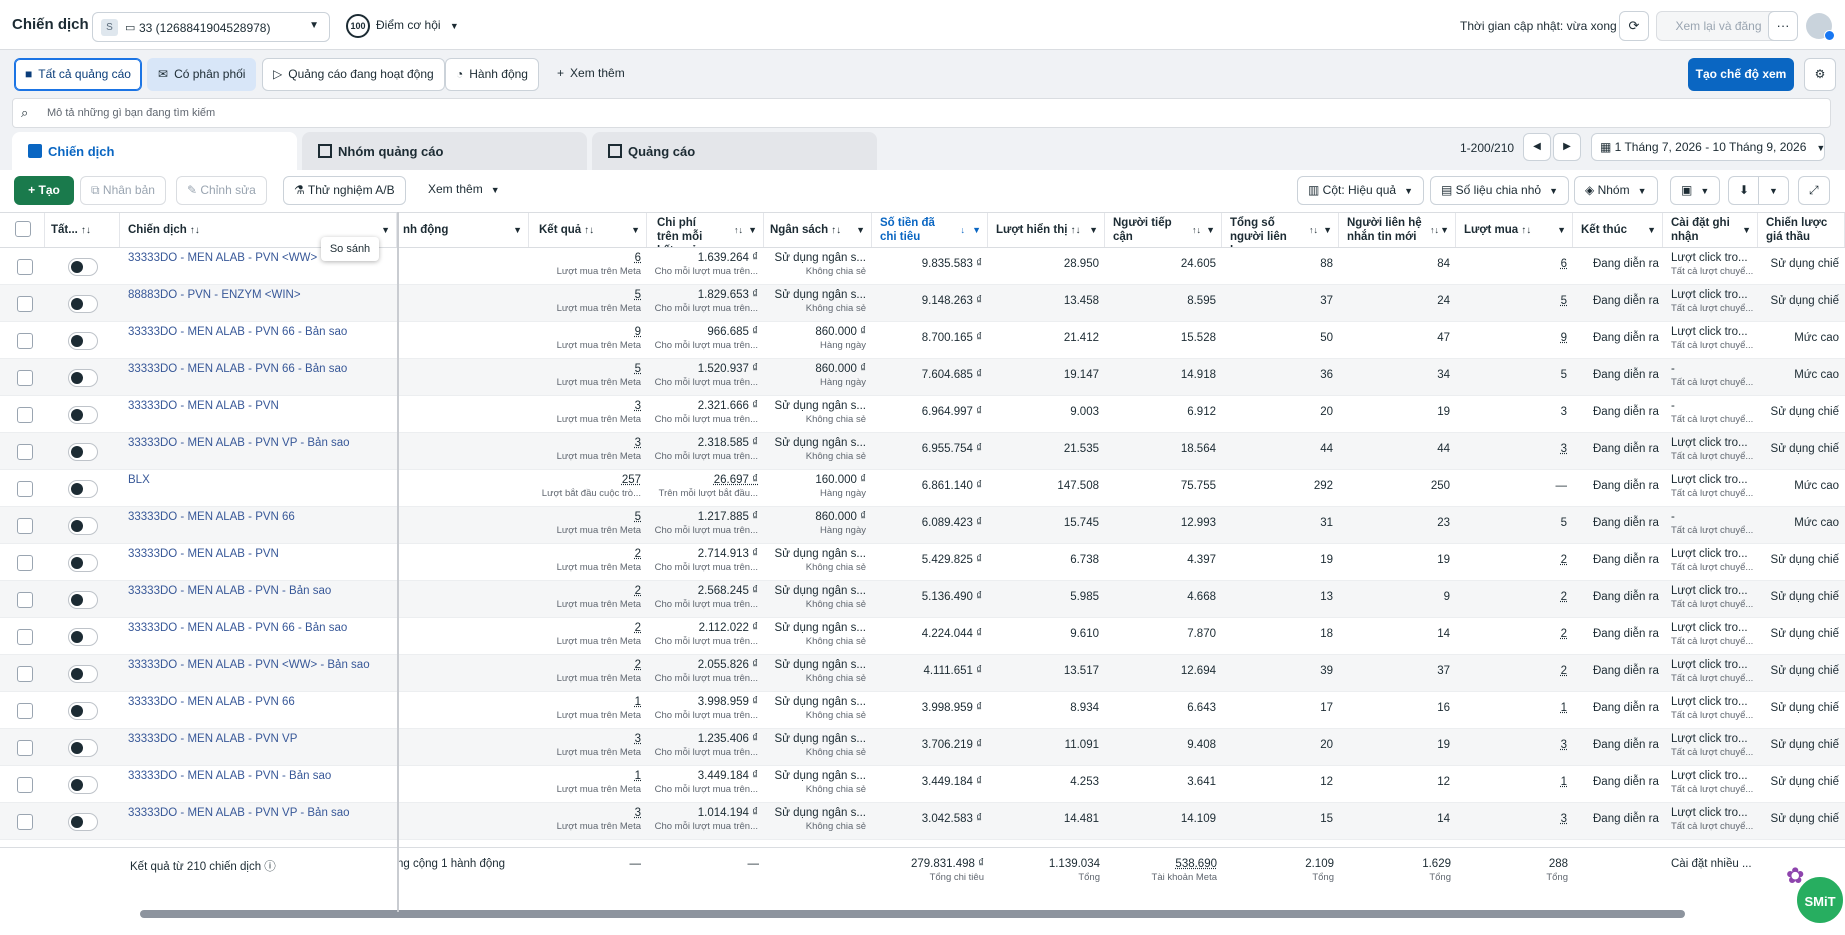 The height and width of the screenshot is (935, 1845). I want to click on result-value: 6, so click(637, 258).